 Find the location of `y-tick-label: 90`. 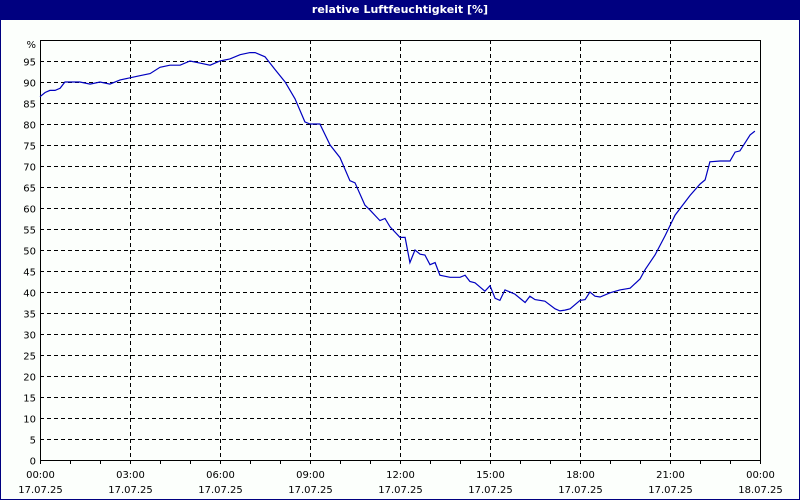

y-tick-label: 90 is located at coordinates (29, 84).